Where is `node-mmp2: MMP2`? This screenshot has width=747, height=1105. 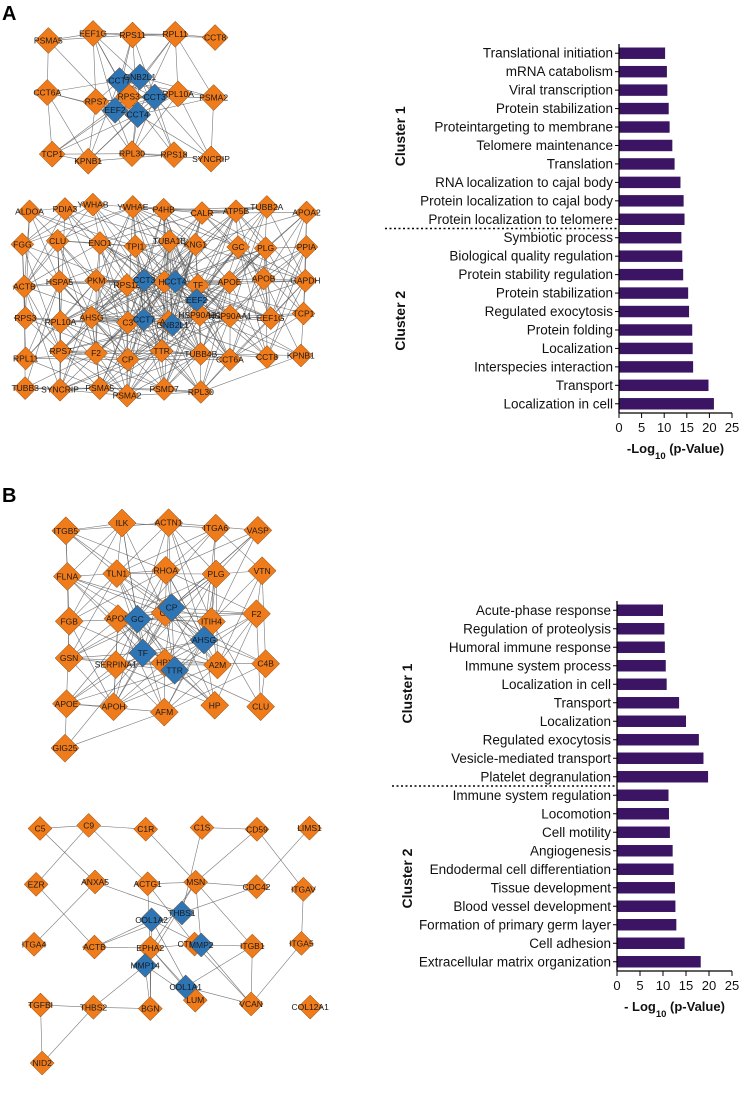
node-mmp2: MMP2 is located at coordinates (201, 945).